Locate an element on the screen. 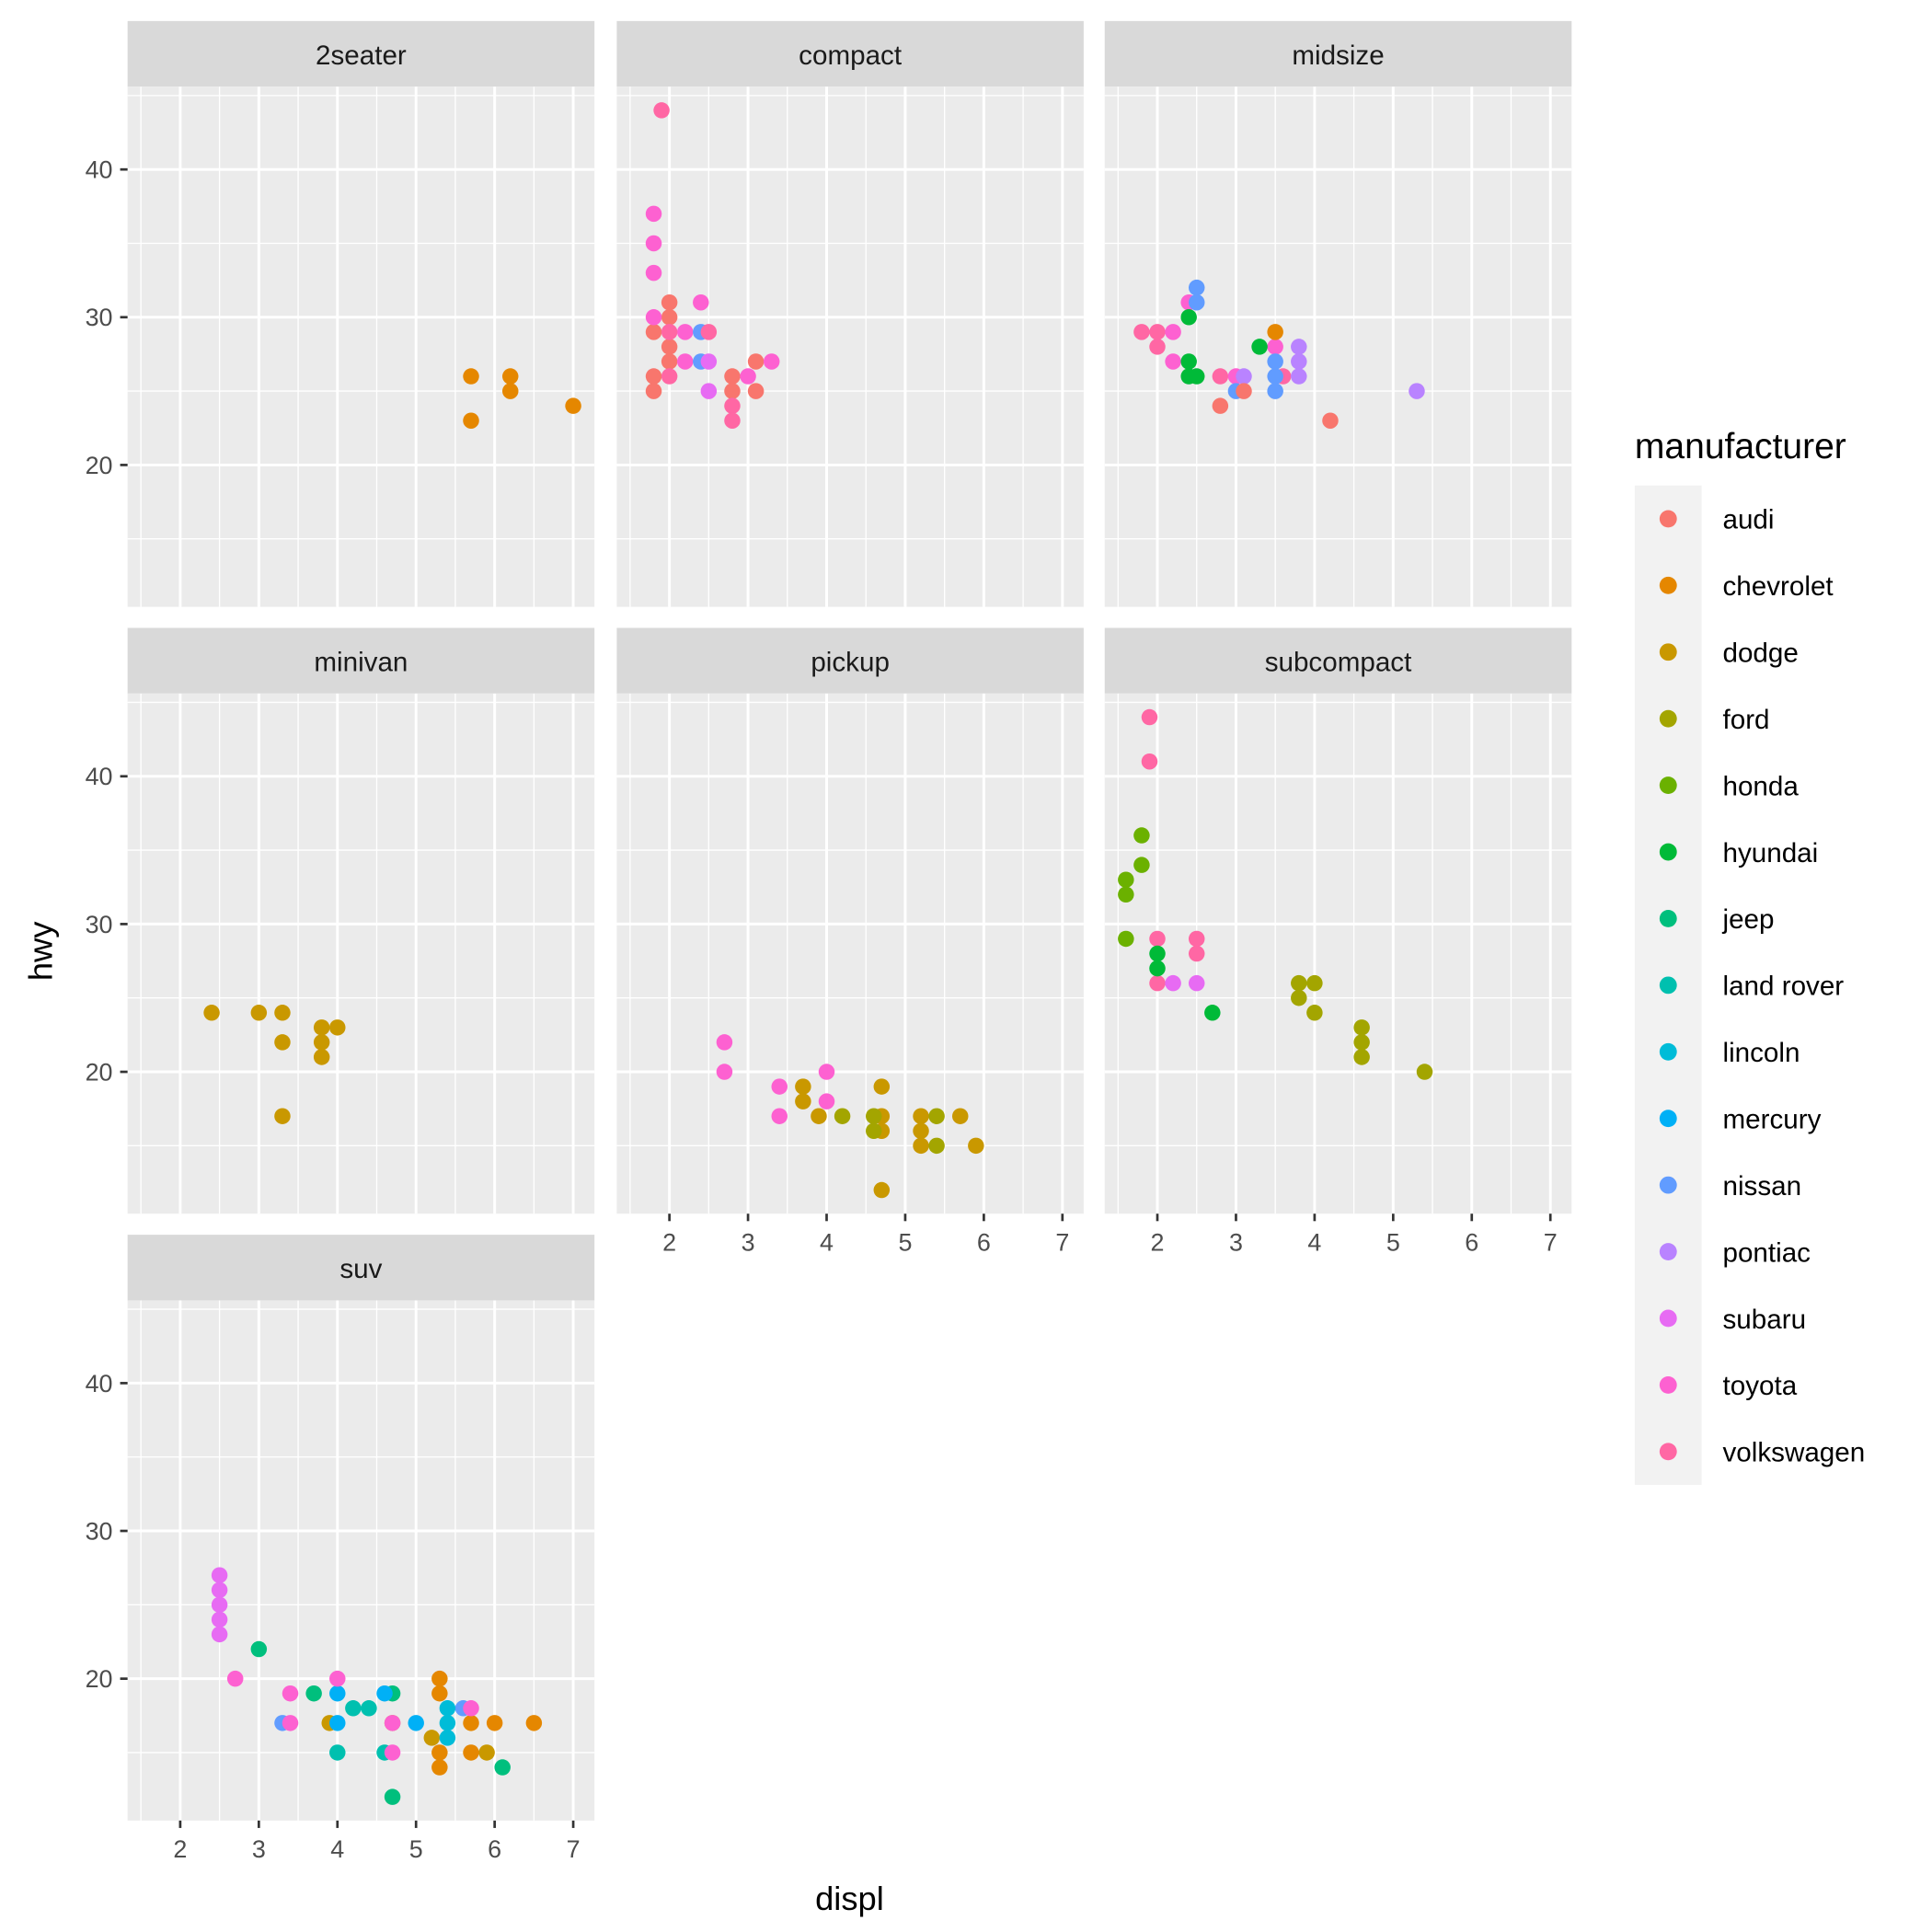 The width and height of the screenshot is (1932, 1932). facet-panel-2seater: 2seater 20 30 40 is located at coordinates (340, 313).